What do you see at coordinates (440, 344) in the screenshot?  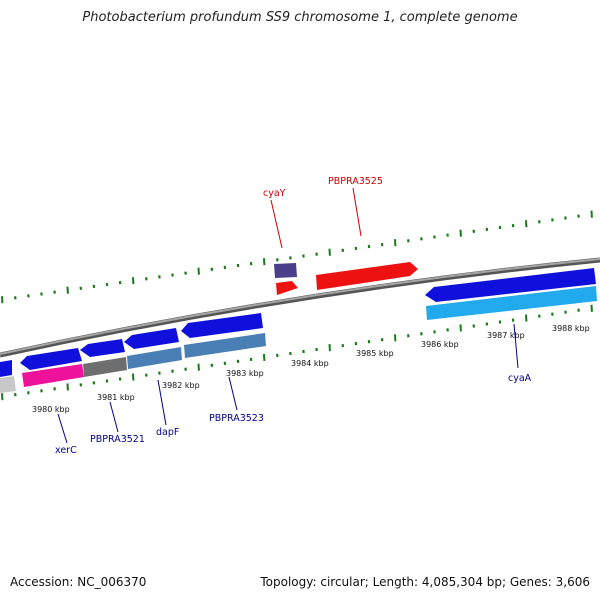 I see `kbp-label: 3986 kbp` at bounding box center [440, 344].